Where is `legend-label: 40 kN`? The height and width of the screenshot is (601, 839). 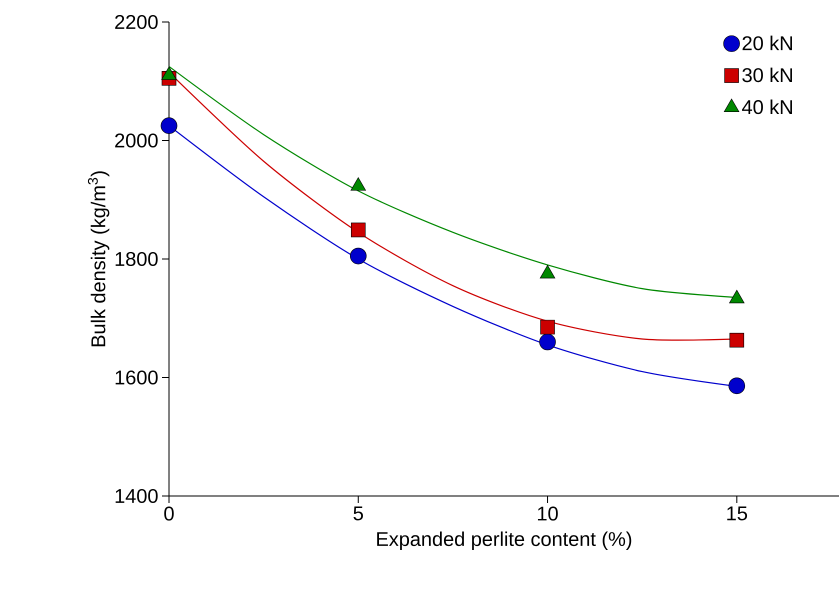 legend-label: 40 kN is located at coordinates (767, 107).